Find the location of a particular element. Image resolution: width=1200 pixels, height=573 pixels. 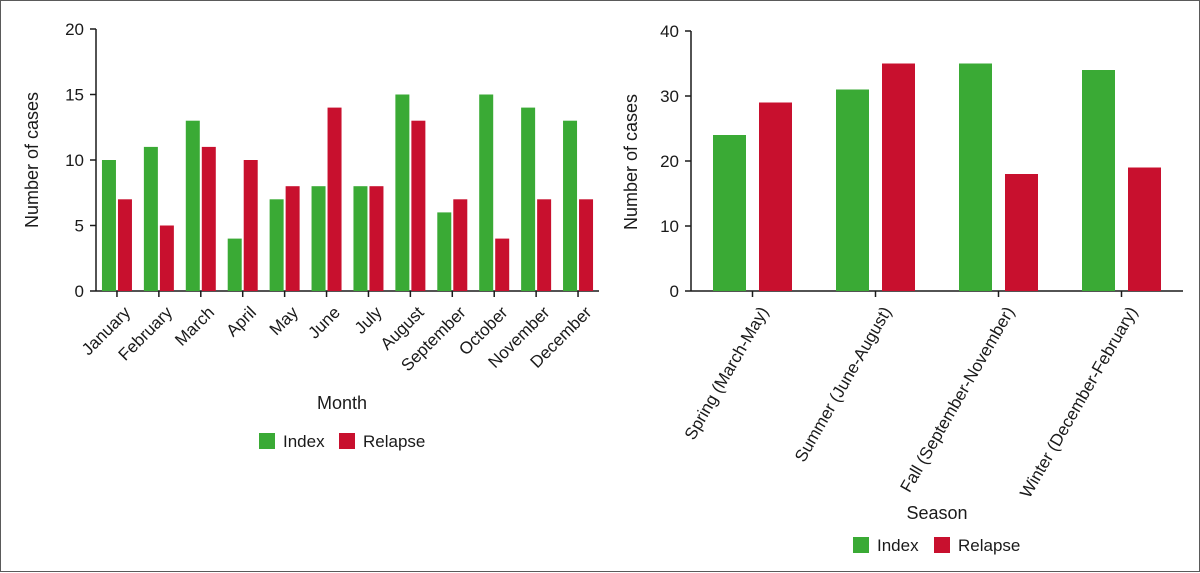

x-tick-label: June is located at coordinates (324, 323).